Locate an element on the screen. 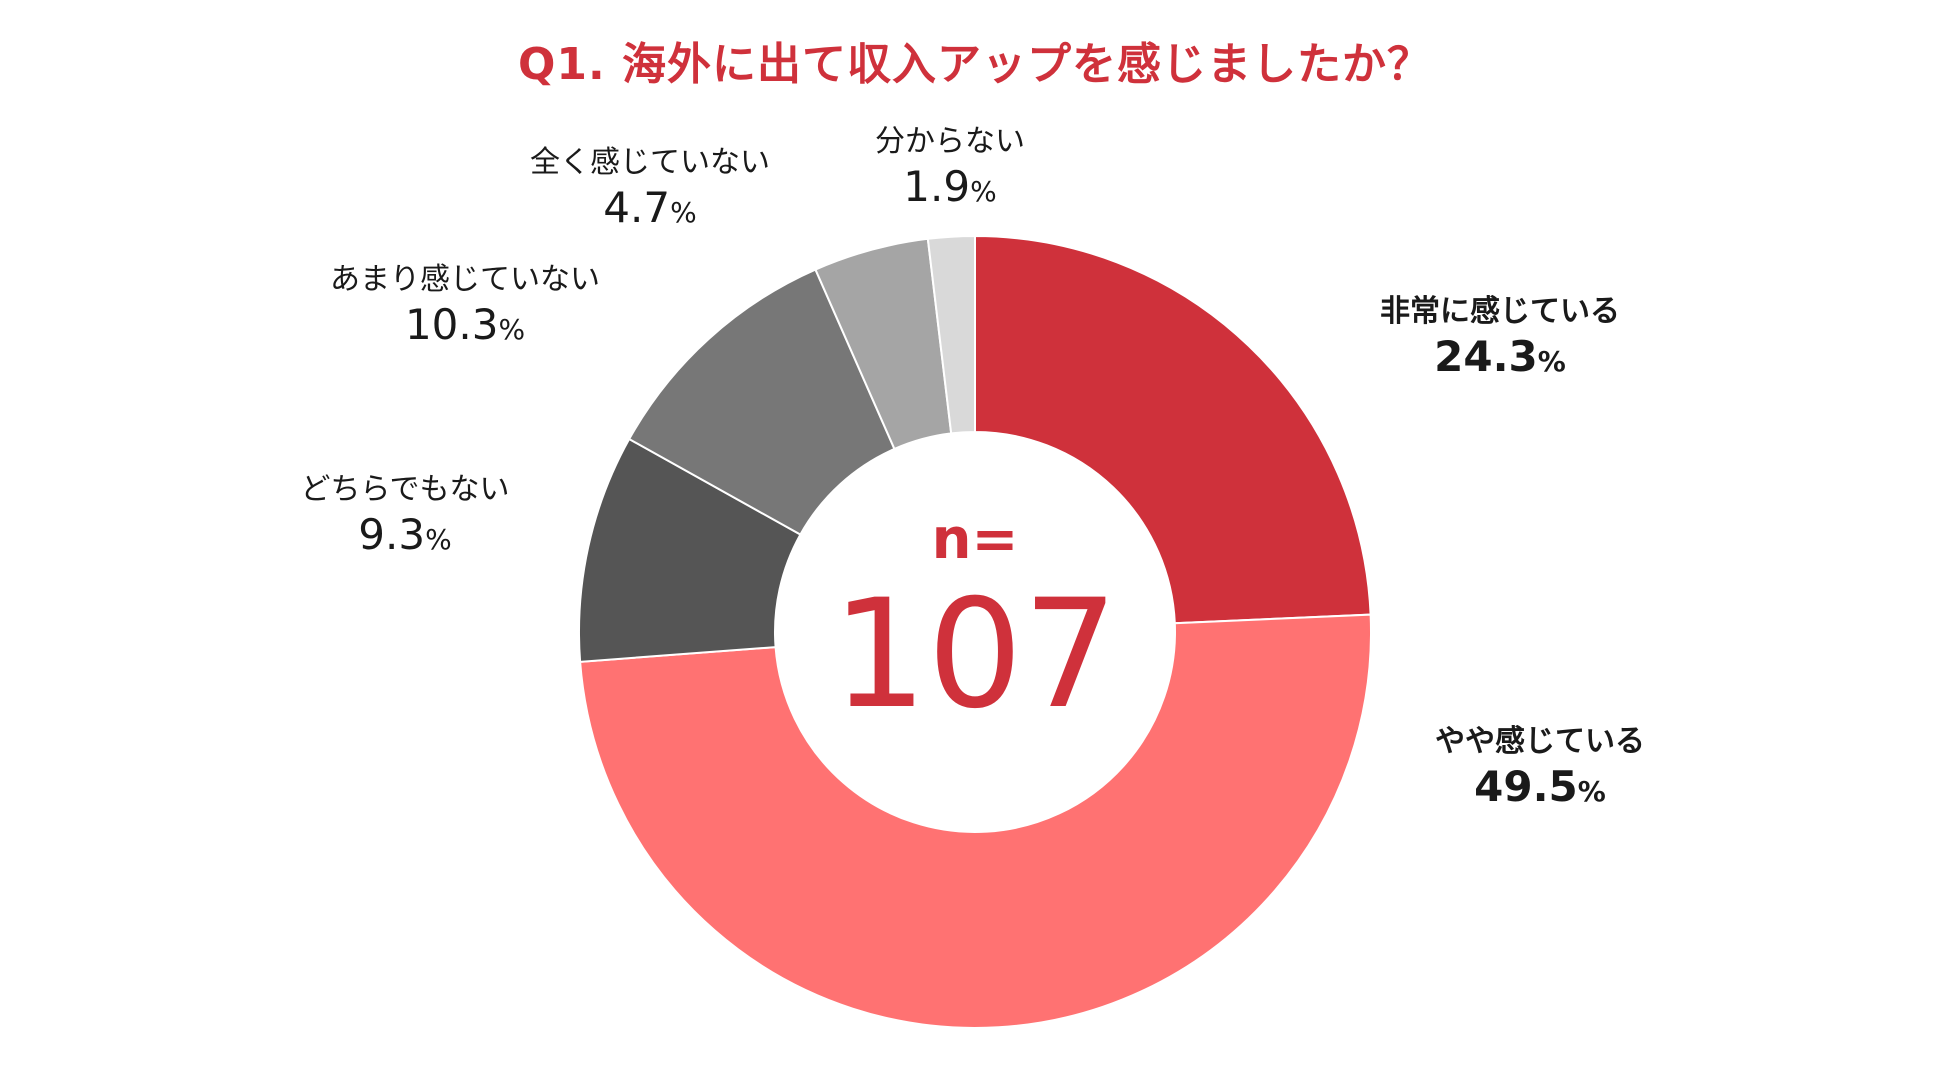 The width and height of the screenshot is (1950, 1089). slice-value: 9.3% is located at coordinates (405, 534).